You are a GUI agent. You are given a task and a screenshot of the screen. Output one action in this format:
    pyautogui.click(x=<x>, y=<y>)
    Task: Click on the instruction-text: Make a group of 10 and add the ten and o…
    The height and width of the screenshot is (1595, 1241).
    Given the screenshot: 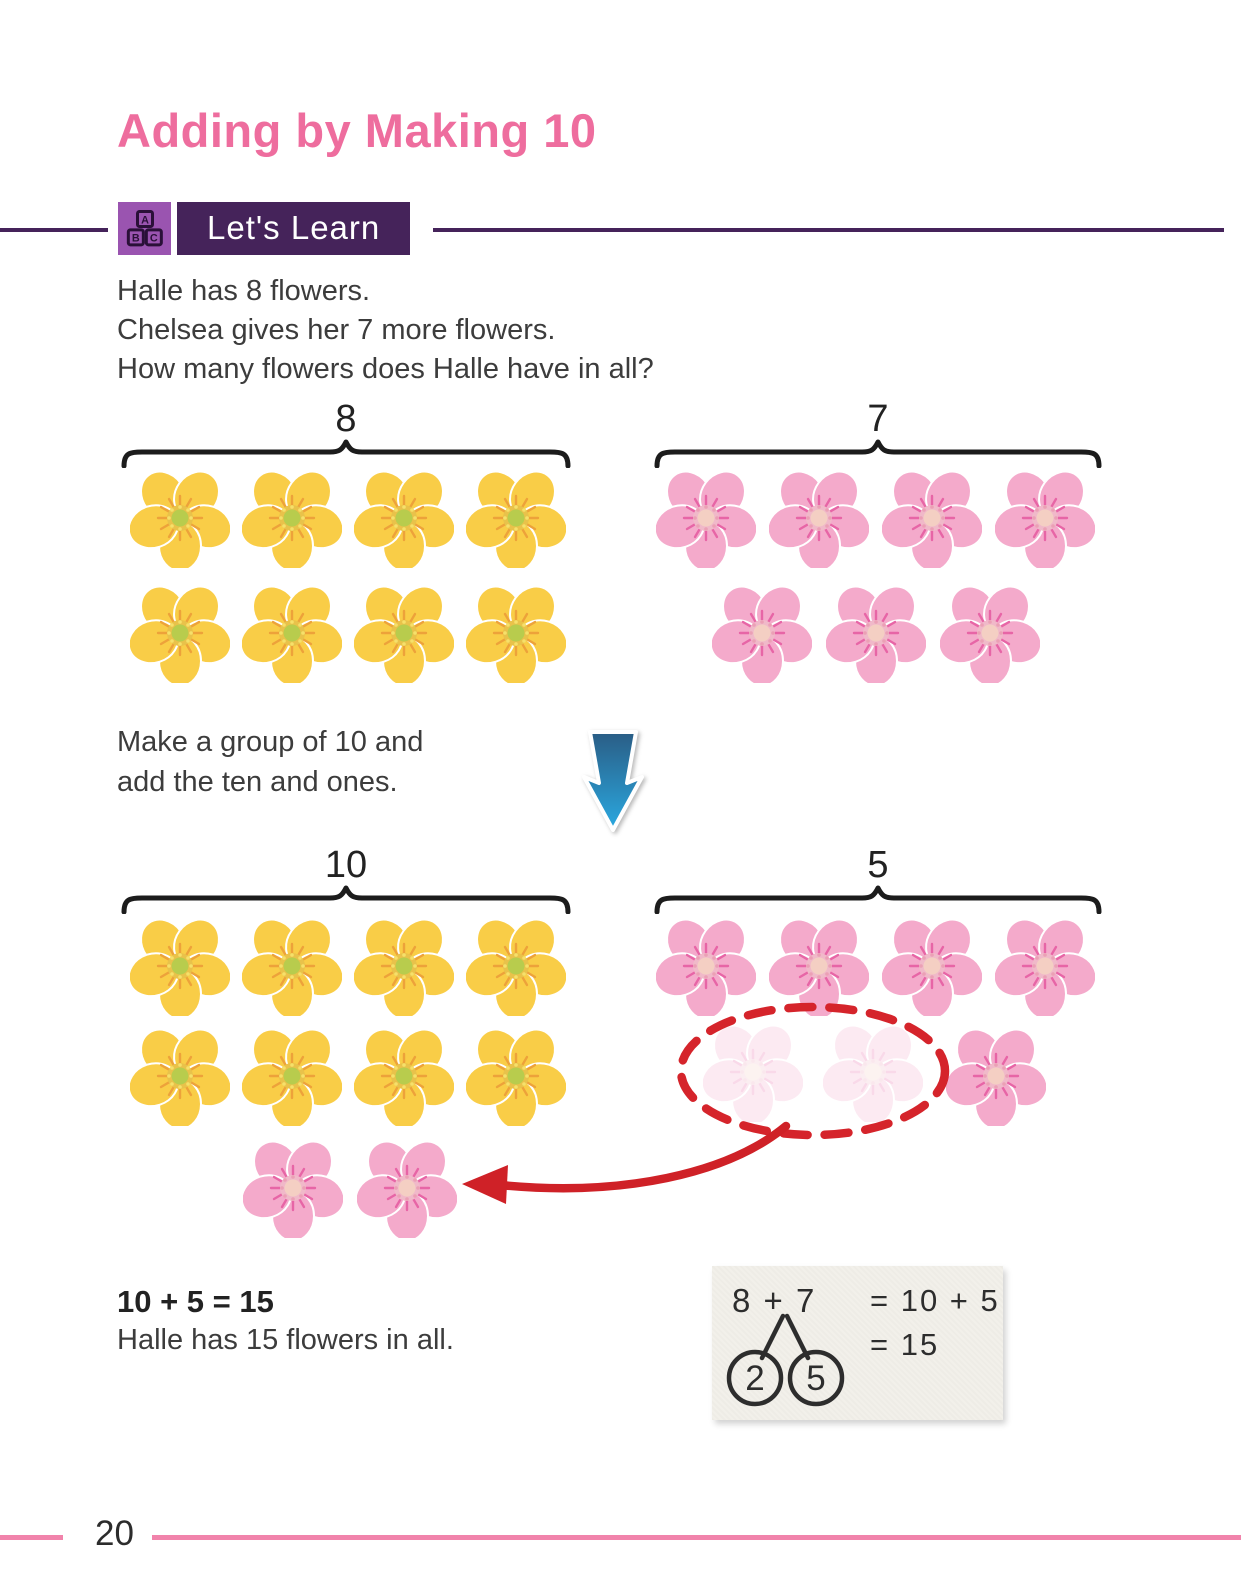 What is the action you would take?
    pyautogui.click(x=270, y=762)
    